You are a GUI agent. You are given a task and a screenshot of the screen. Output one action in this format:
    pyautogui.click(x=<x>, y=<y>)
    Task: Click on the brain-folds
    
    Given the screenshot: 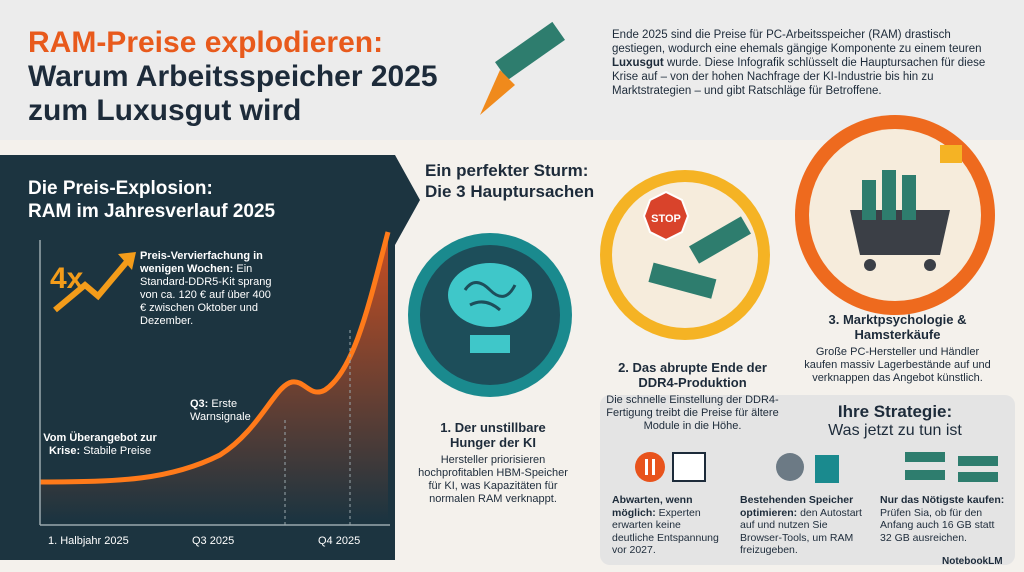 What is the action you would take?
    pyautogui.click(x=490, y=296)
    